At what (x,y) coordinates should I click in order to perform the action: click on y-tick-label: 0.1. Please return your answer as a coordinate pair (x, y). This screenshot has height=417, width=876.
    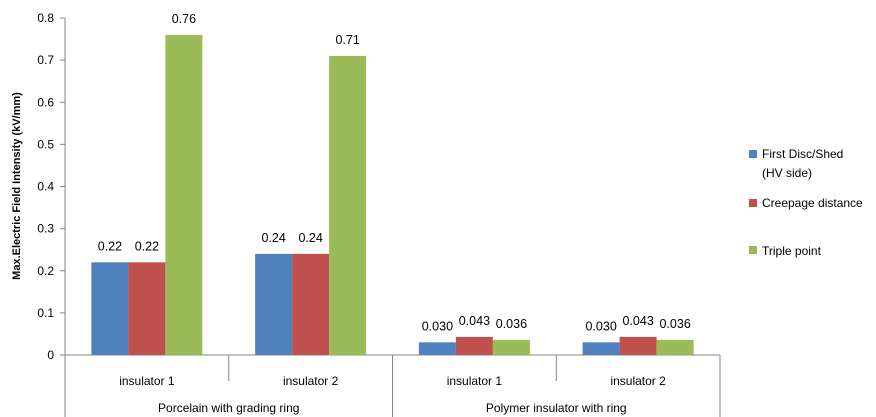
    Looking at the image, I should click on (45, 313).